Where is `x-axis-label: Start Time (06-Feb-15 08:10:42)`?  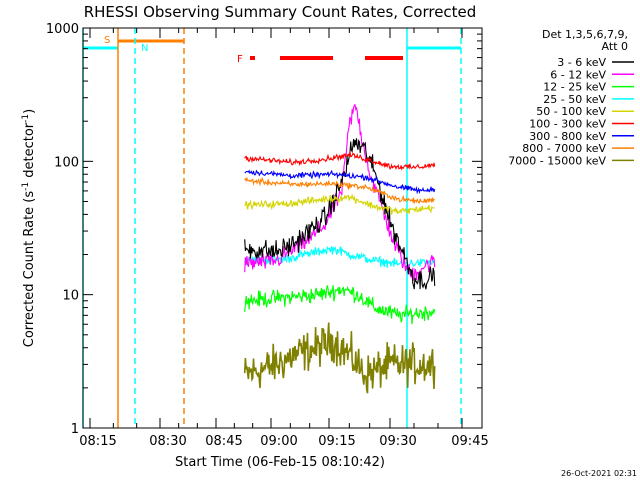
x-axis-label: Start Time (06-Feb-15 08:10:42) is located at coordinates (280, 462).